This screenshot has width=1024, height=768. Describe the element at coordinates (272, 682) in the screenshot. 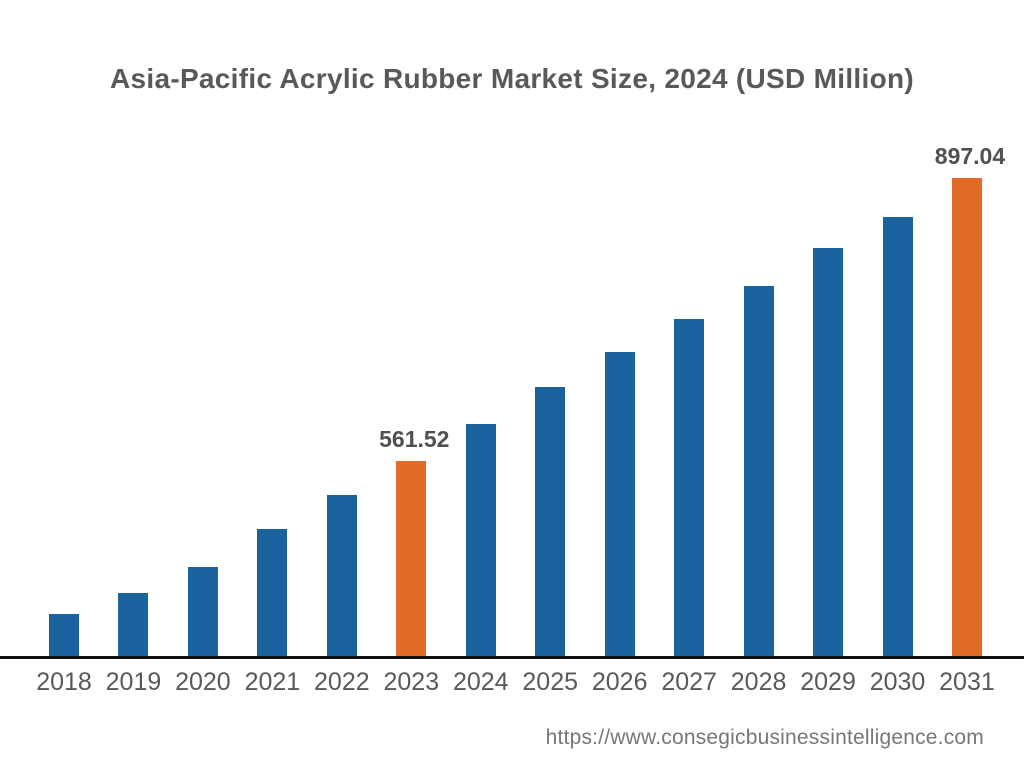

I see `x-tick-2021: 2021` at that location.